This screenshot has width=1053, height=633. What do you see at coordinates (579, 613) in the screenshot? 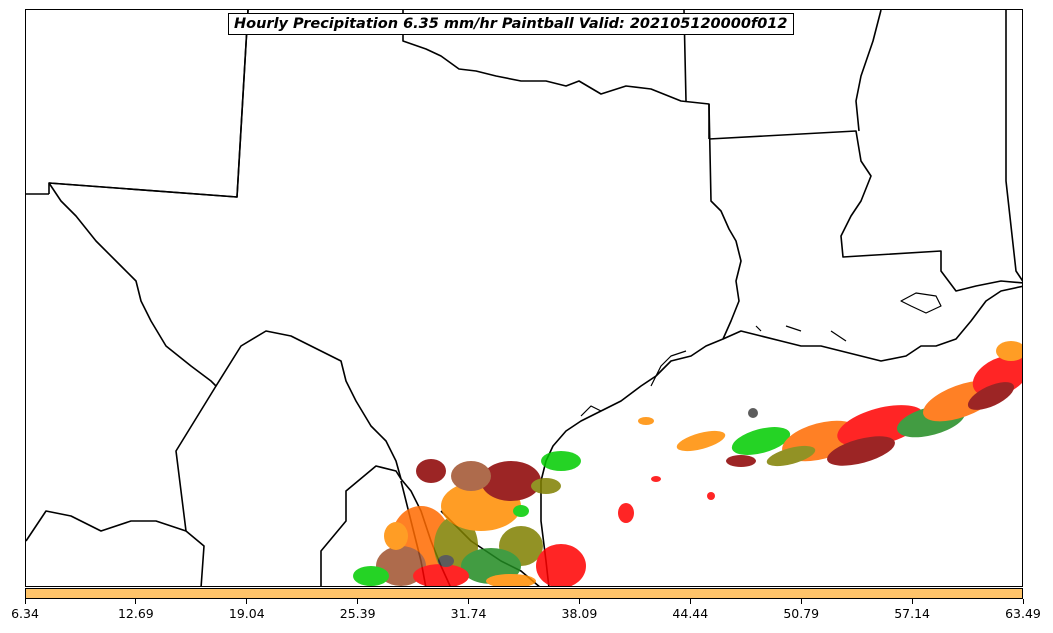
I see `colorbar-tick-label: 38.09` at bounding box center [579, 613].